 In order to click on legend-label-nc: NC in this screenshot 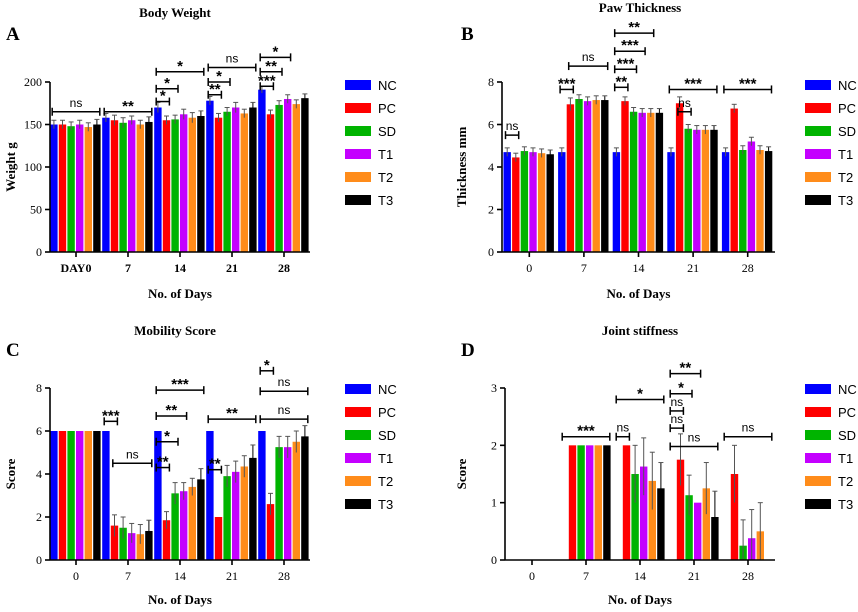, I will do `click(847, 389)`.